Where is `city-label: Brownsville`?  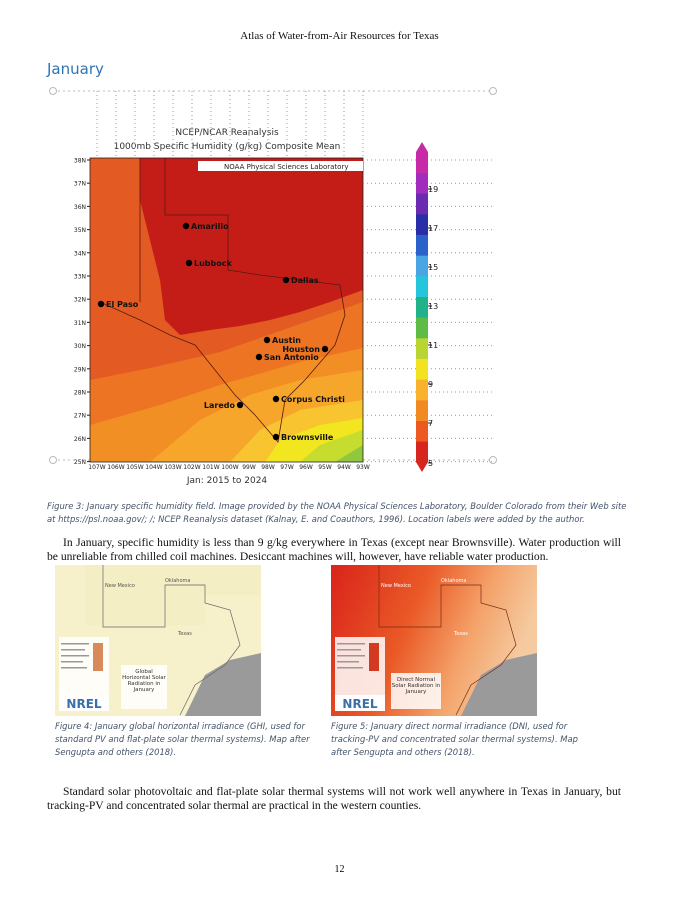
city-label: Brownsville is located at coordinates (307, 437).